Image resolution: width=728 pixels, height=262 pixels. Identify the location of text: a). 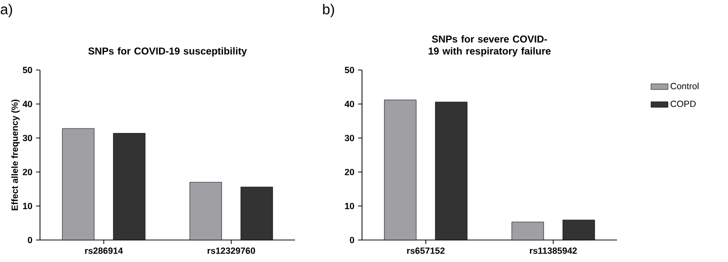
(6, 11).